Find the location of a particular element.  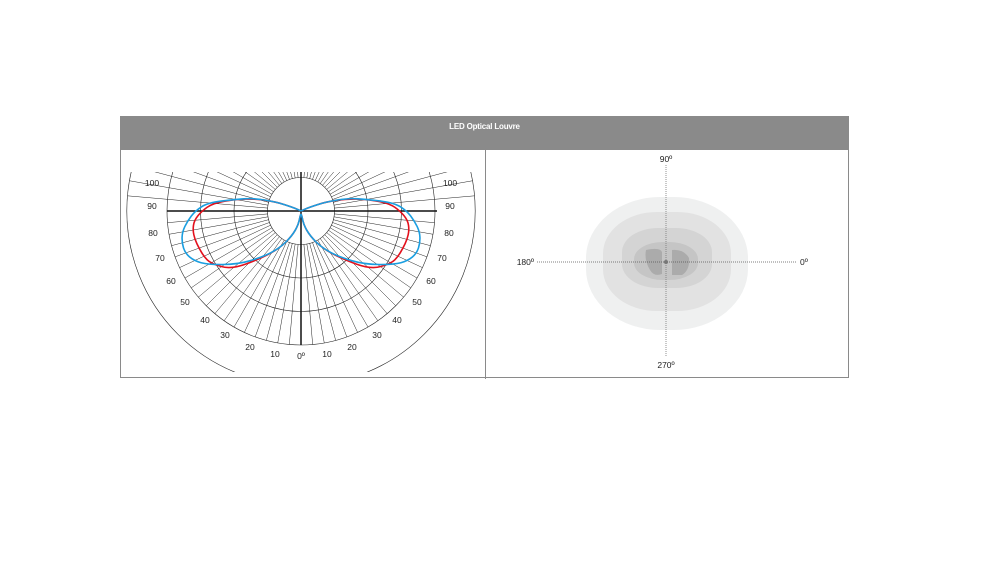

iso-label-top: 90º is located at coordinates (666, 159).